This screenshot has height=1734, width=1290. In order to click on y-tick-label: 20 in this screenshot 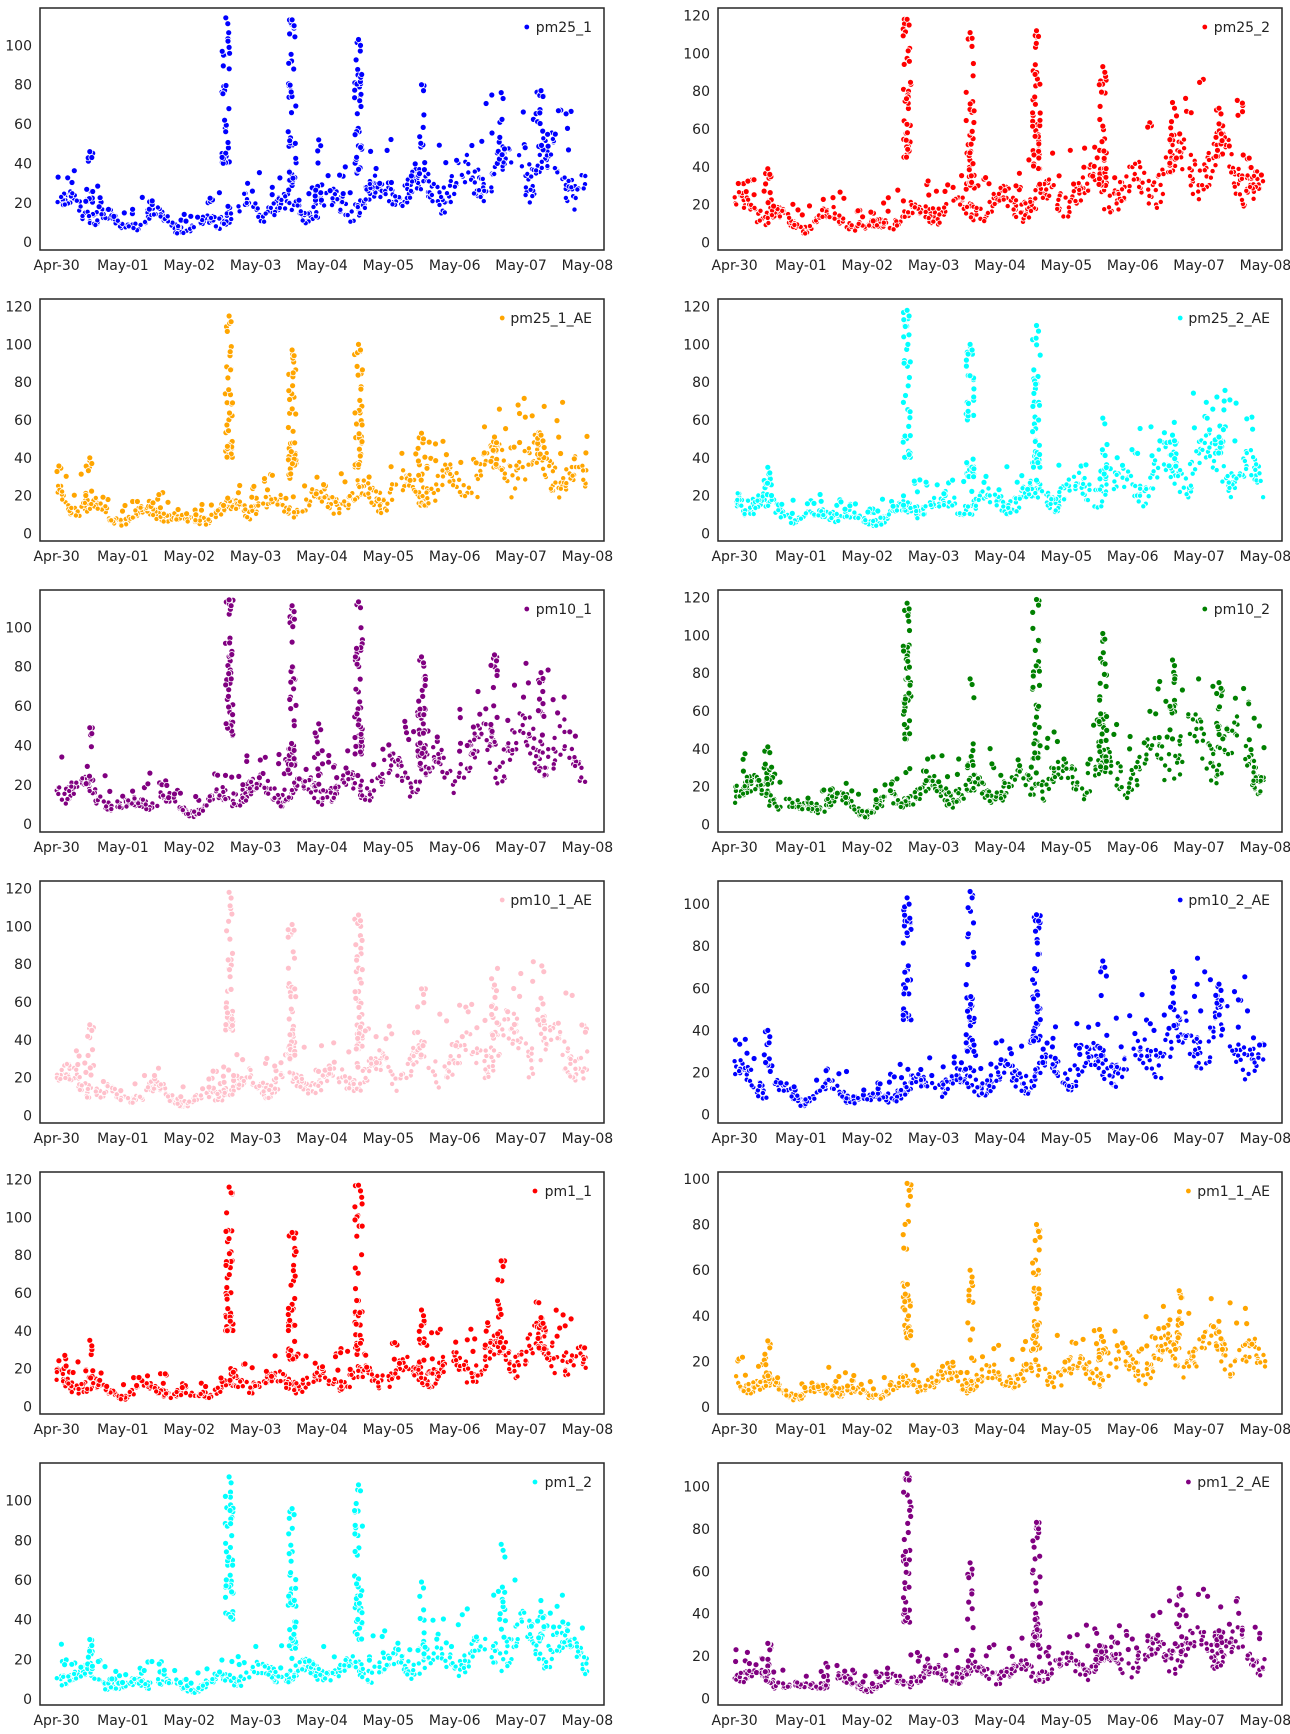, I will do `click(701, 497)`.